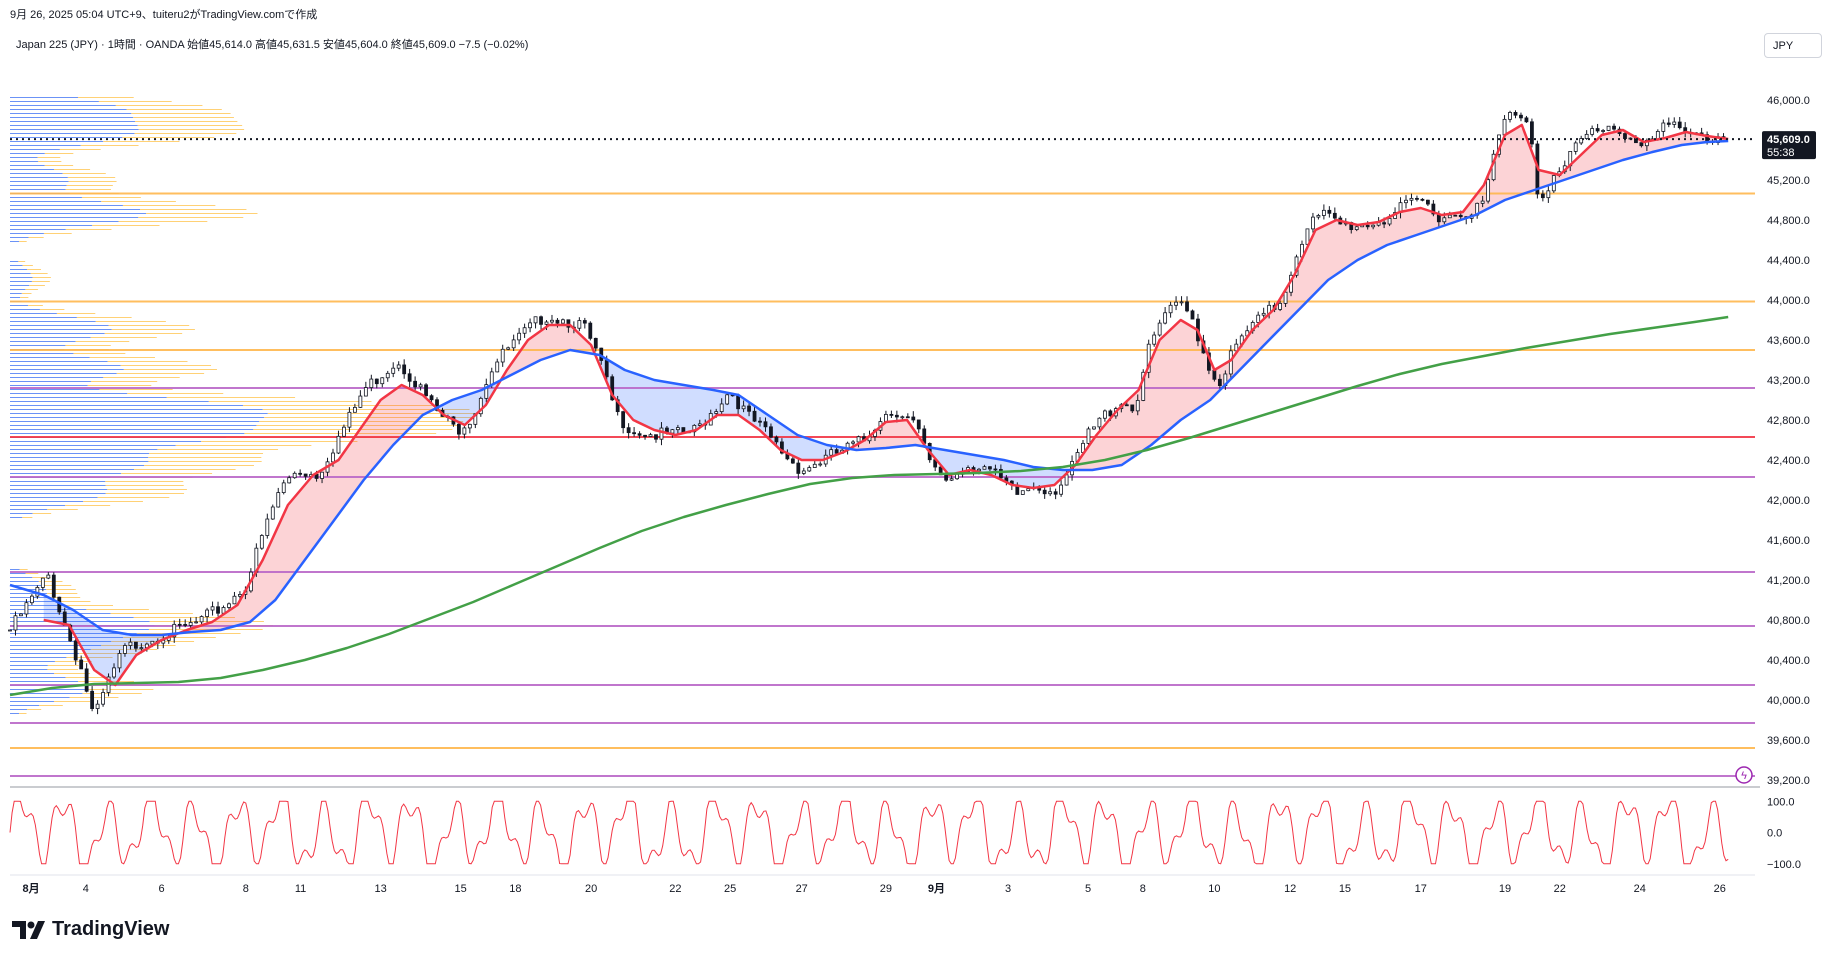 The width and height of the screenshot is (1835, 958). What do you see at coordinates (1788, 101) in the screenshot?
I see `price-tick-label: 46,000.0` at bounding box center [1788, 101].